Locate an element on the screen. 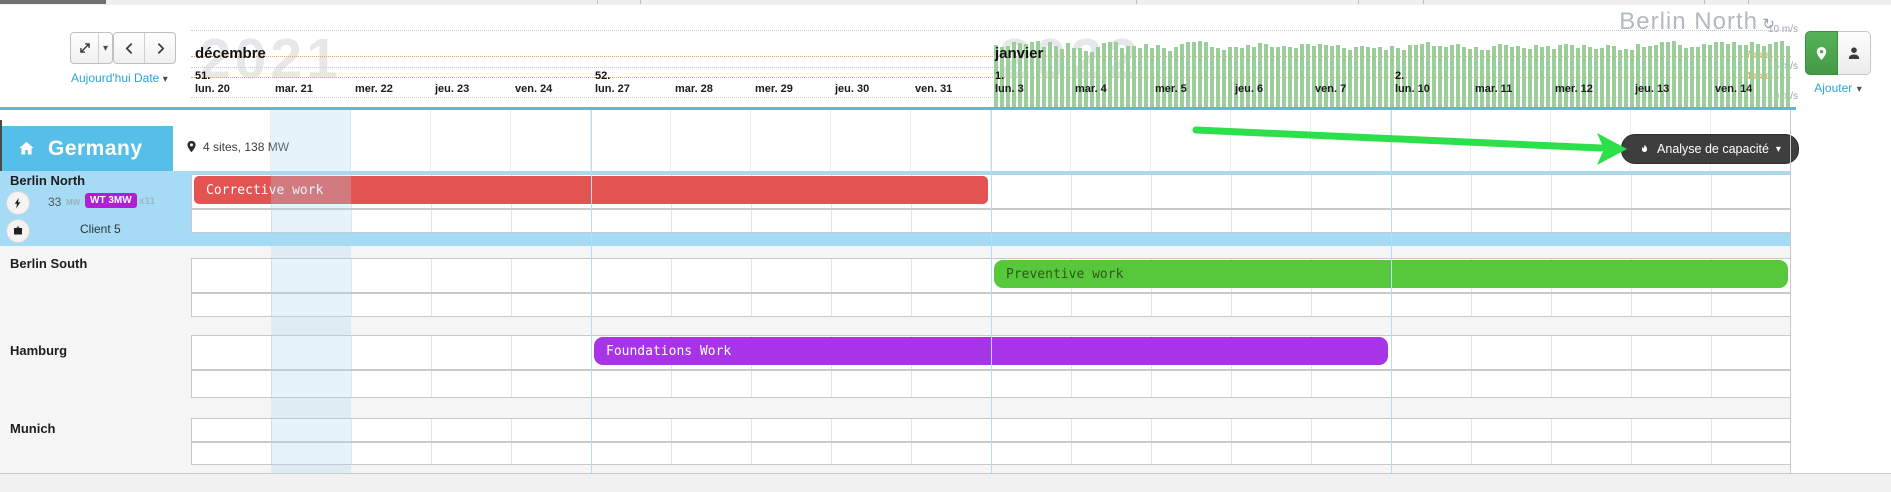  date-dropdown: Date ▾ is located at coordinates (151, 78).